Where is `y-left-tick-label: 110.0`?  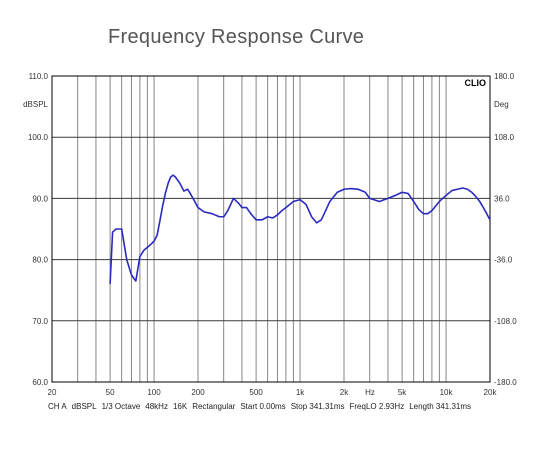 y-left-tick-label: 110.0 is located at coordinates (39, 76).